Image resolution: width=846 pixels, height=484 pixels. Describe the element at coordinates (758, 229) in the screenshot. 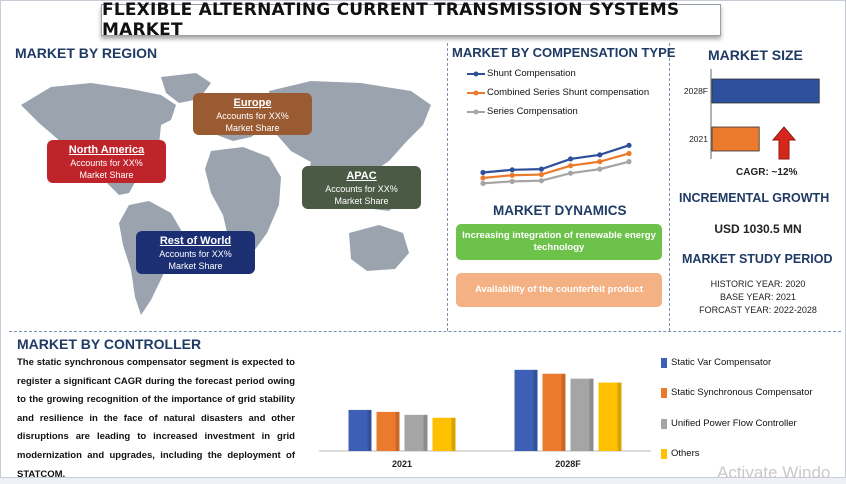

I see `incremental-value: USD 1030.5 MN` at that location.